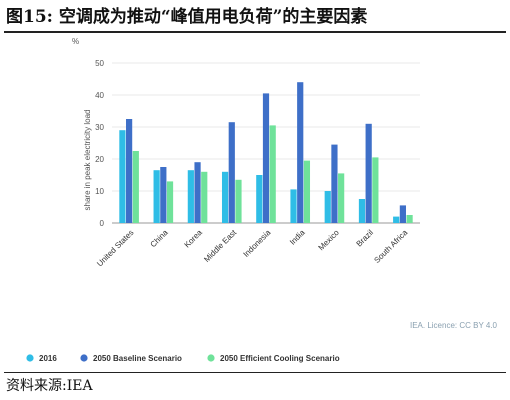 This screenshot has height=400, width=510. Describe the element at coordinates (187, 17) in the screenshot. I see `figure-title: 图15: 空调成为推动“峰值用电负荷”的主要因素` at that location.